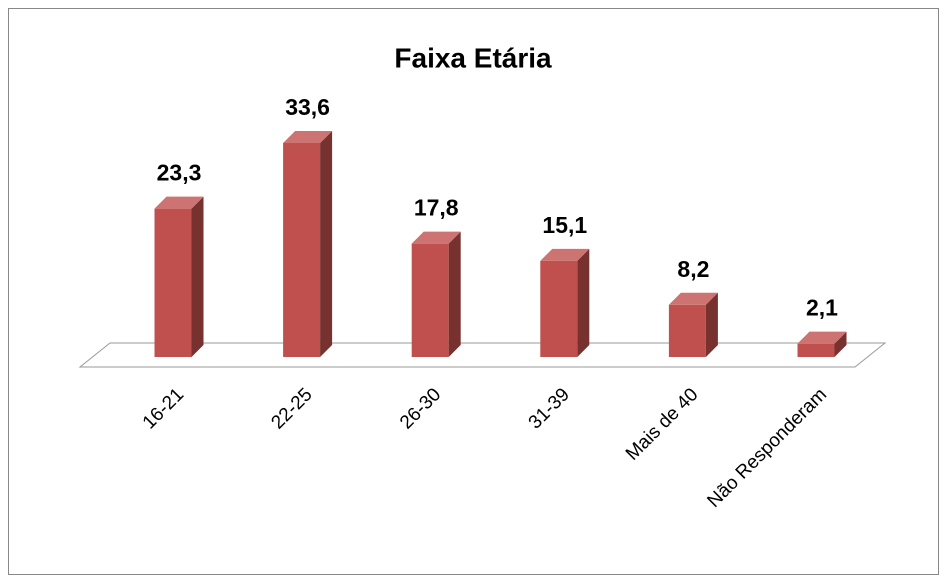 The height and width of the screenshot is (581, 946). What do you see at coordinates (436, 208) in the screenshot?
I see `value-label: 17,8` at bounding box center [436, 208].